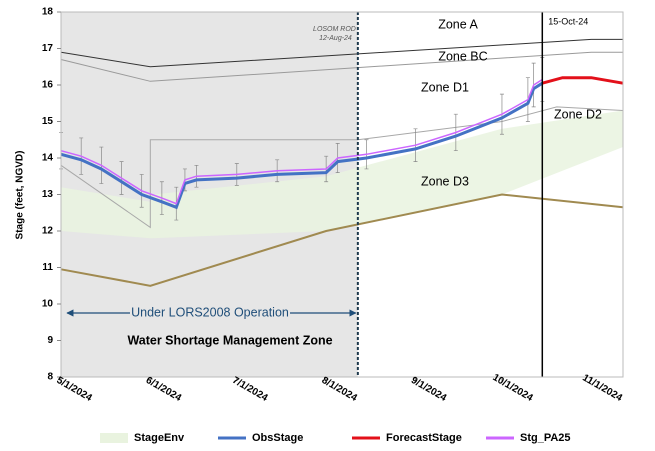 The height and width of the screenshot is (451, 655). What do you see at coordinates (74, 389) in the screenshot?
I see `x-tick-label: 5/1/2024` at bounding box center [74, 389].